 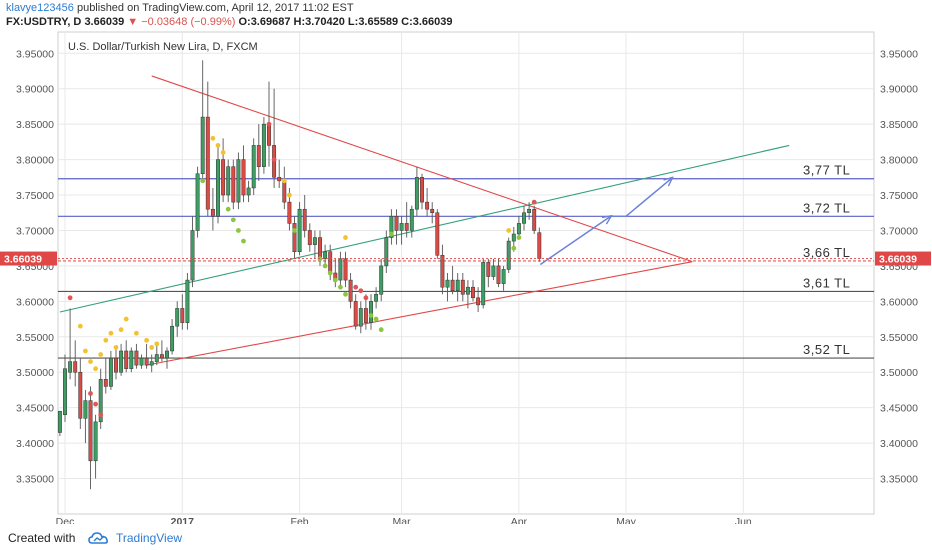 I want to click on y-tick-label-left: 3.80000, so click(x=35, y=161).